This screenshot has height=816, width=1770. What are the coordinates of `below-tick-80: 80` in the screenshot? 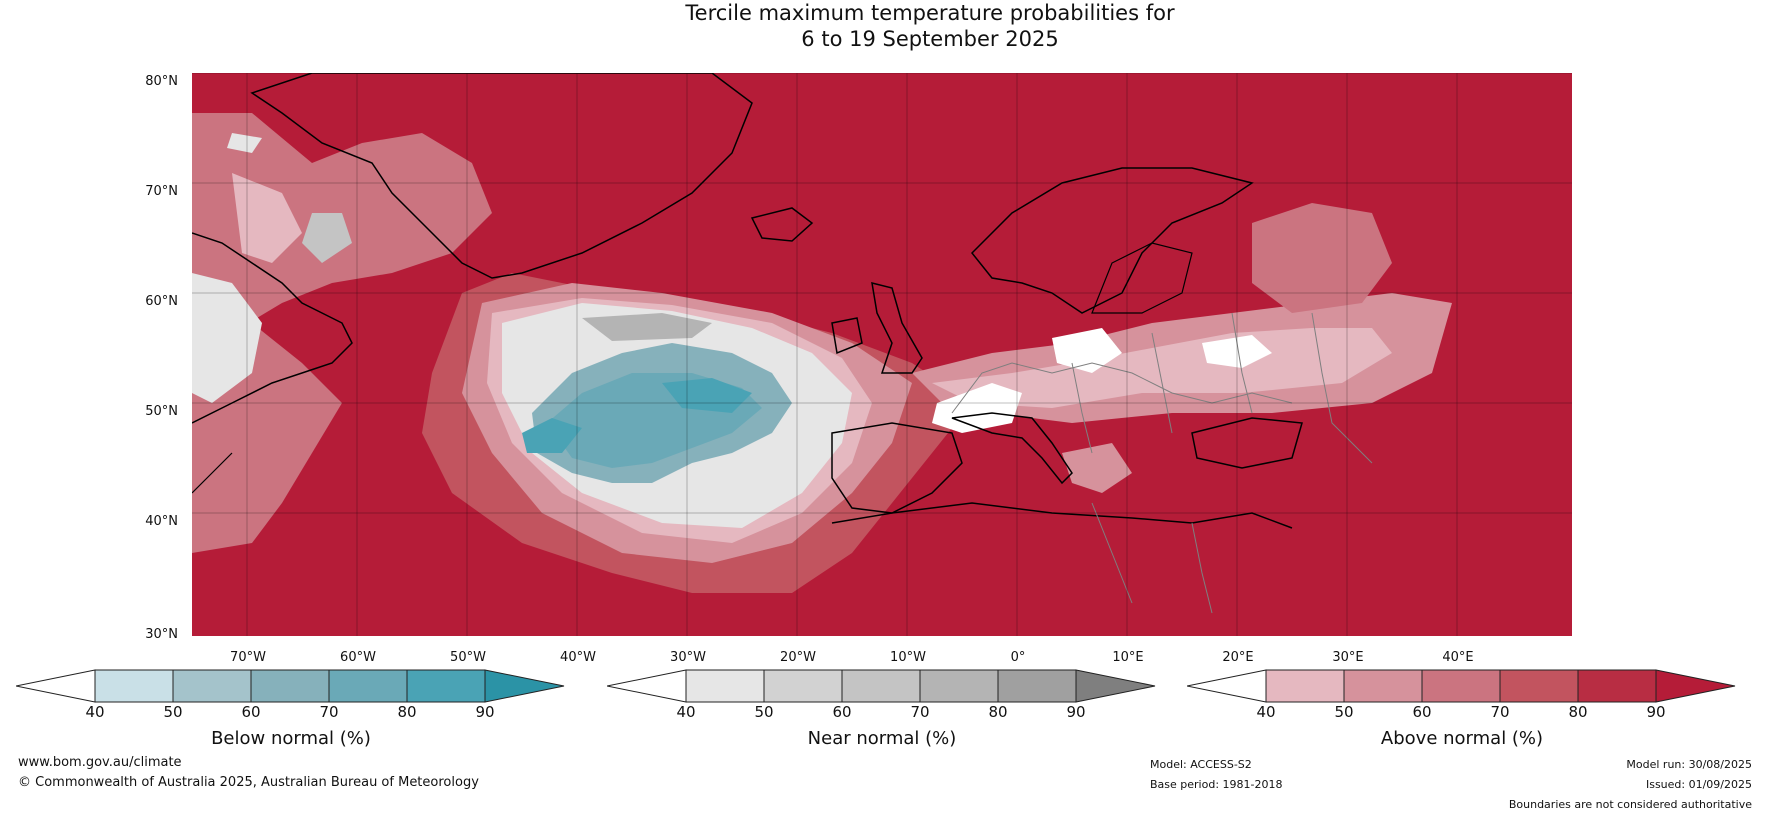 It's located at (407, 712).